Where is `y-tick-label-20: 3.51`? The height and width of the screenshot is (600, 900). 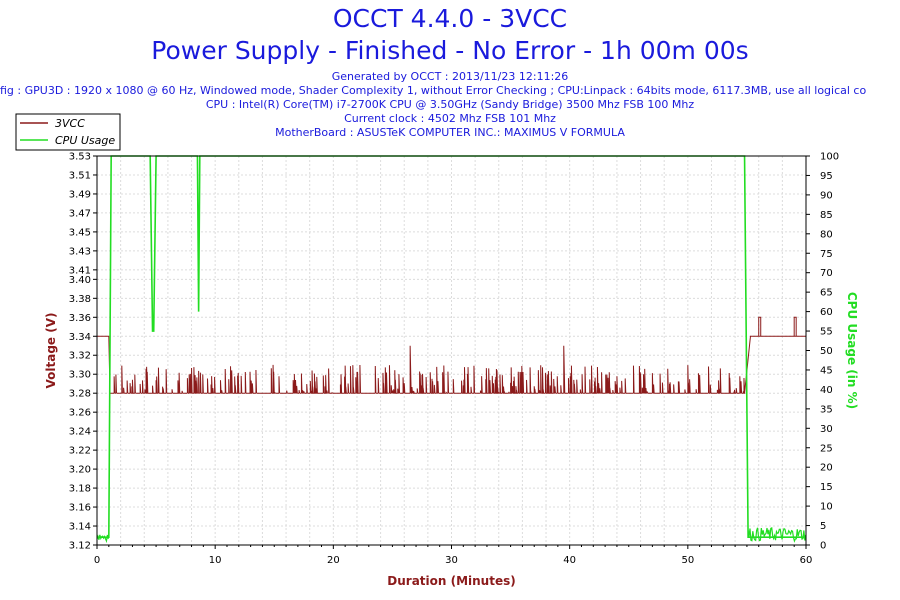 y-tick-label-20: 3.51 is located at coordinates (80, 175).